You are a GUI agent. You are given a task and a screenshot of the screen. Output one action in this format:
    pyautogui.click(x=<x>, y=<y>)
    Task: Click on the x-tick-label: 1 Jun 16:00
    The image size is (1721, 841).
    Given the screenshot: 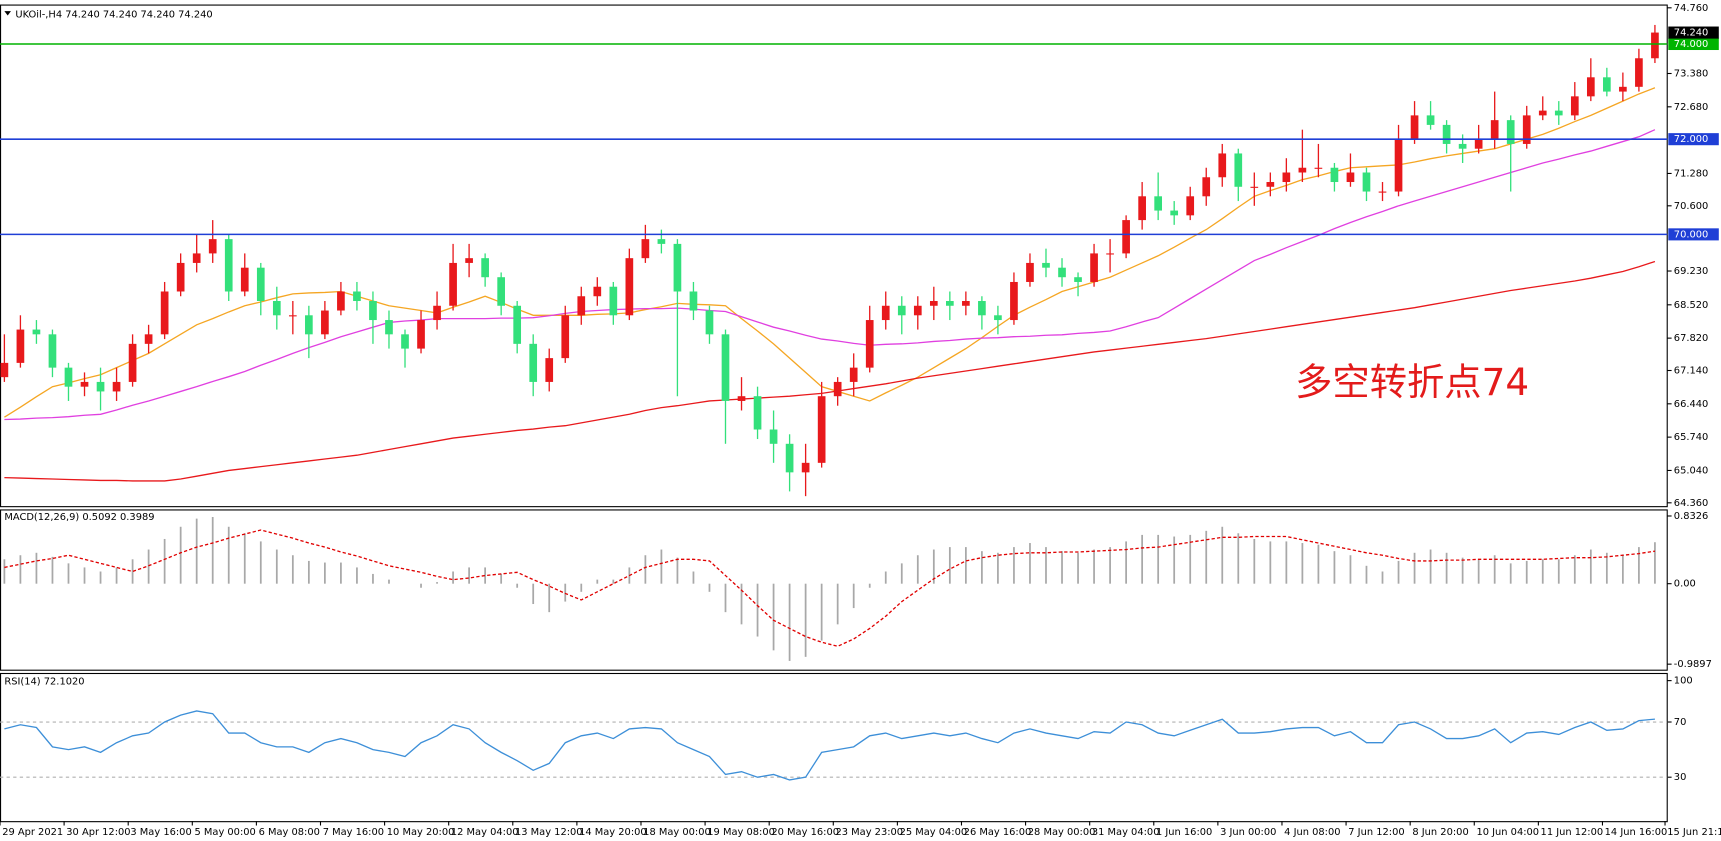 What is the action you would take?
    pyautogui.click(x=1184, y=832)
    